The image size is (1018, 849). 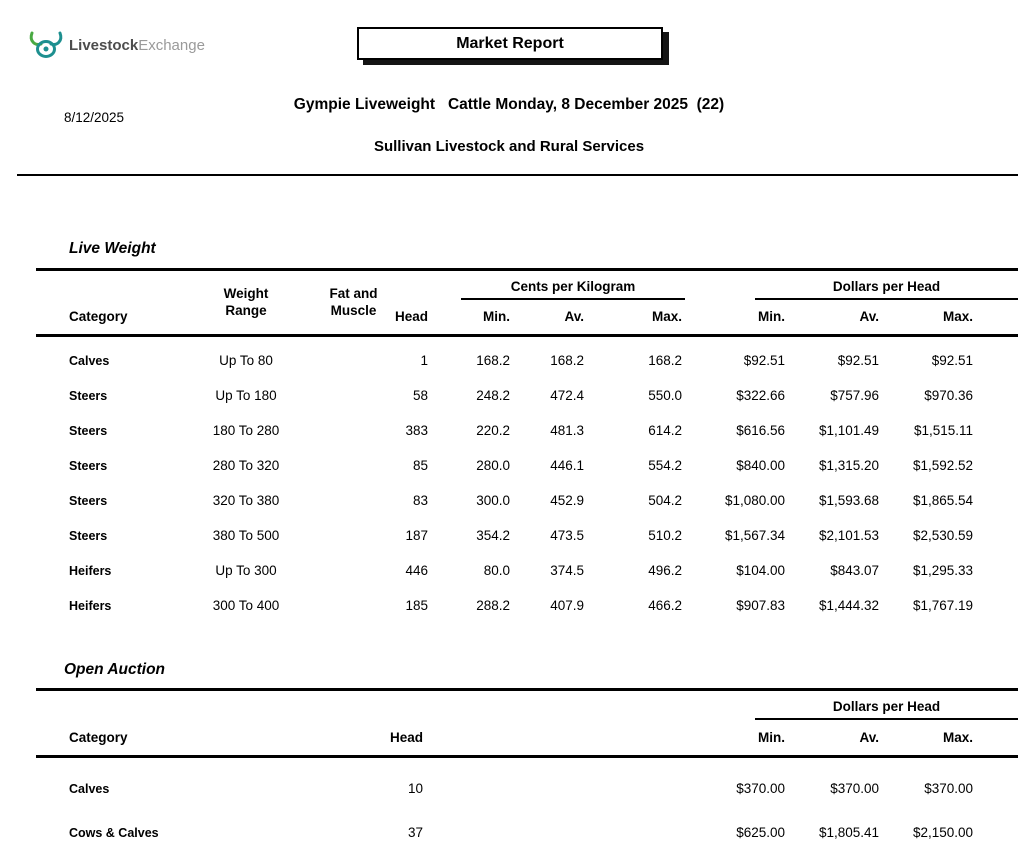 I want to click on dph-max-cell: $970.36, so click(x=949, y=395).